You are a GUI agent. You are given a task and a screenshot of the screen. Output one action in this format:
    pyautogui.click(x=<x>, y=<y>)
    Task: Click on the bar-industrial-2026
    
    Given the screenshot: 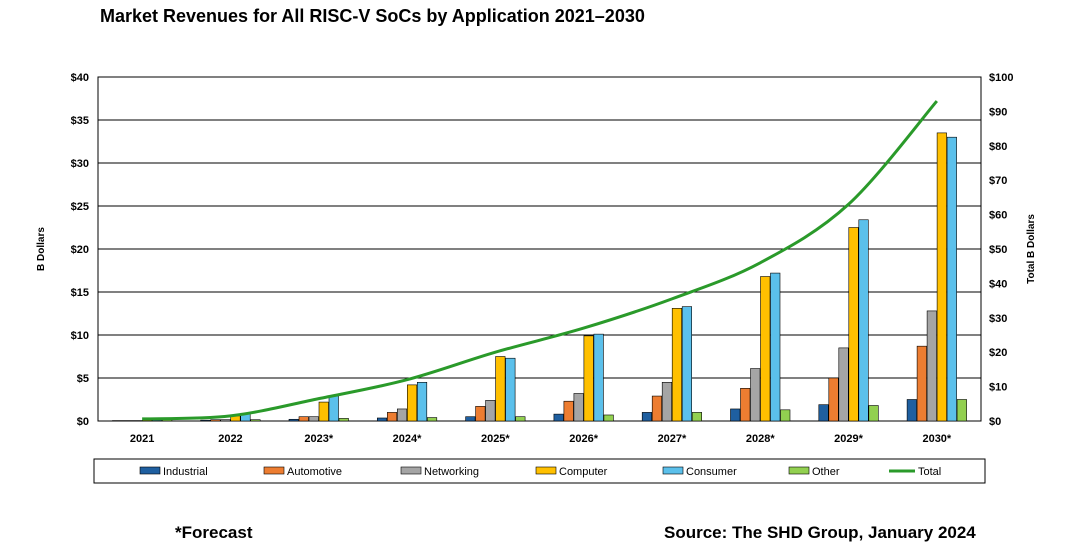 What is the action you would take?
    pyautogui.click(x=558, y=417)
    